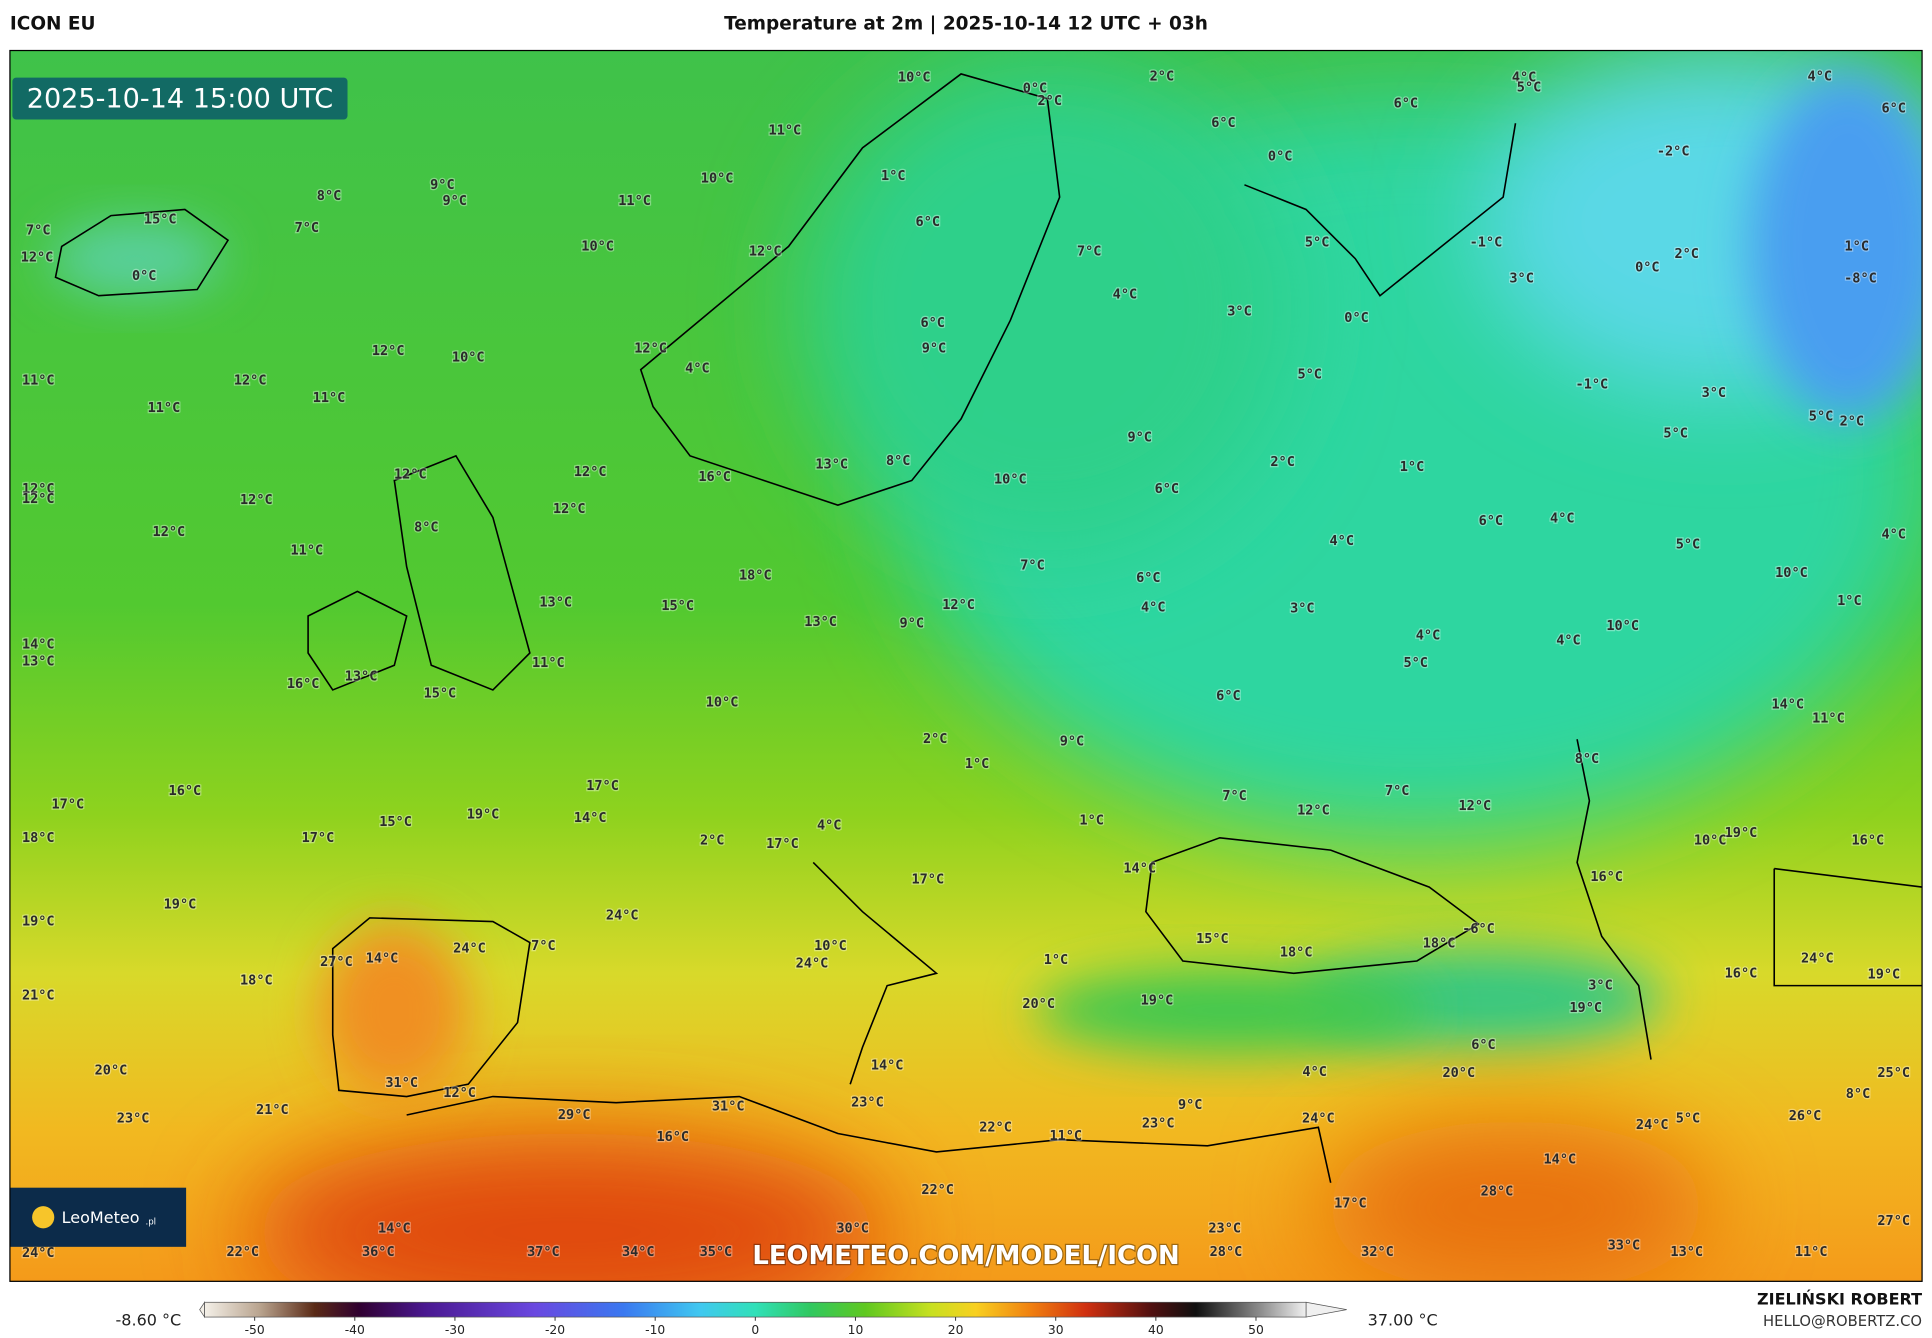 Image resolution: width=1932 pixels, height=1338 pixels. What do you see at coordinates (1839, 1298) in the screenshot?
I see `author: ZIELIŃSKI ROBERT` at bounding box center [1839, 1298].